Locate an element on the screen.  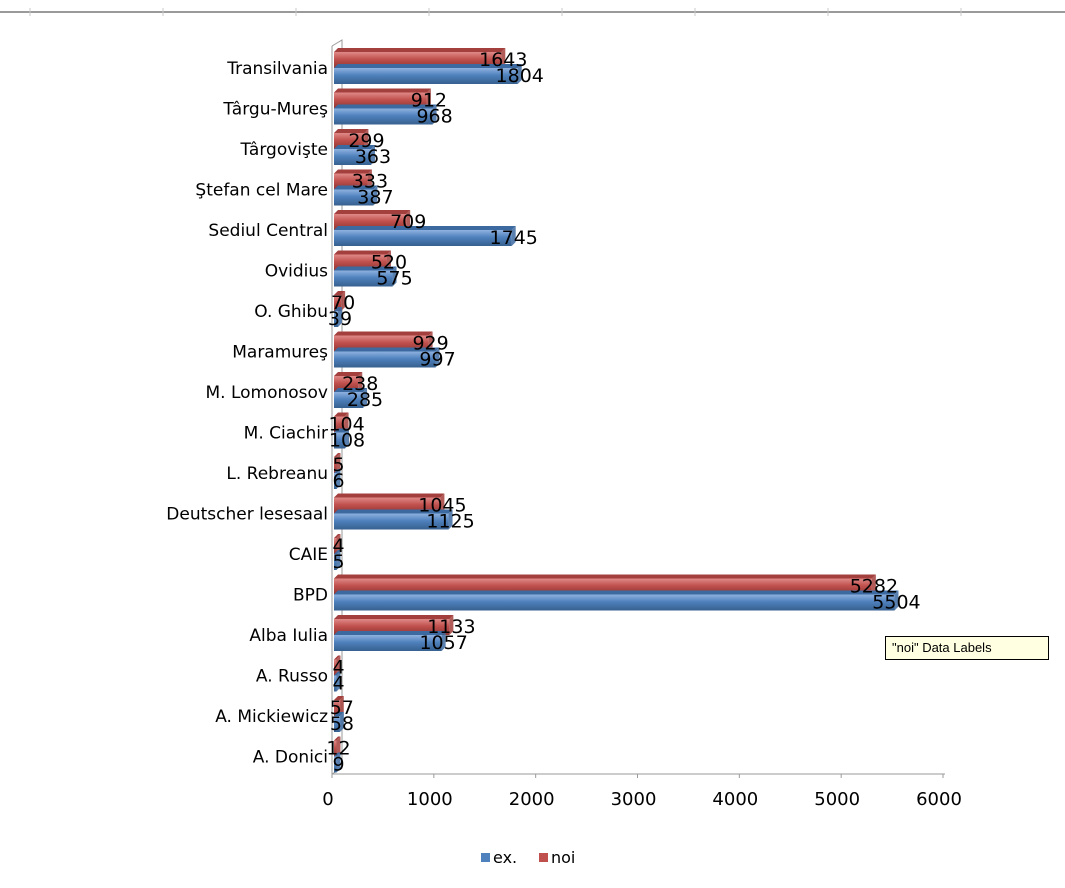
data-label-ex: 387 is located at coordinates (375, 198).